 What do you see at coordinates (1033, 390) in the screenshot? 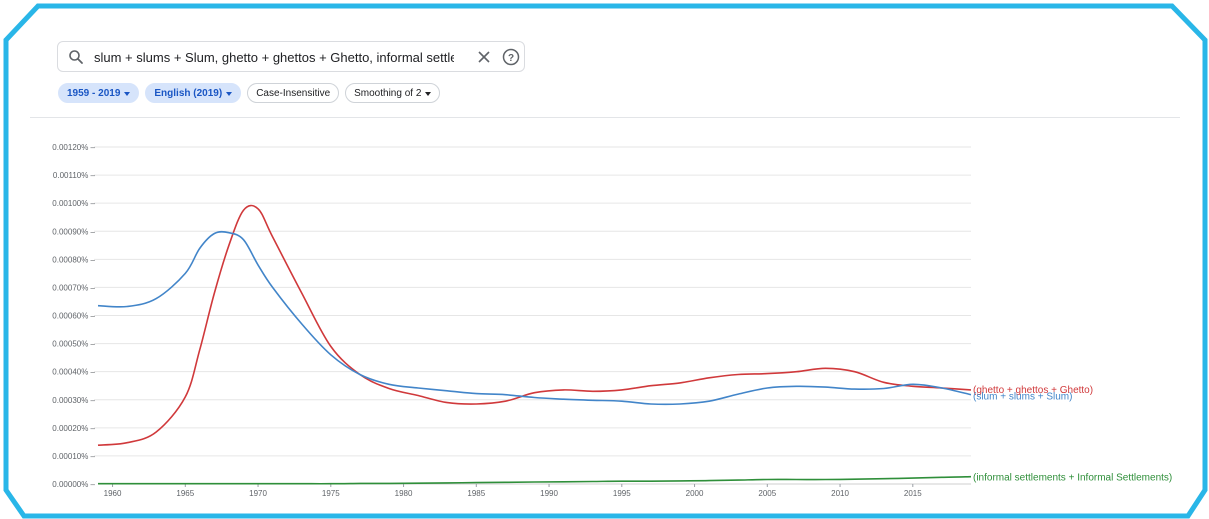
I see `series-label-0: (ghetto + ghettos + Ghetto)` at bounding box center [1033, 390].